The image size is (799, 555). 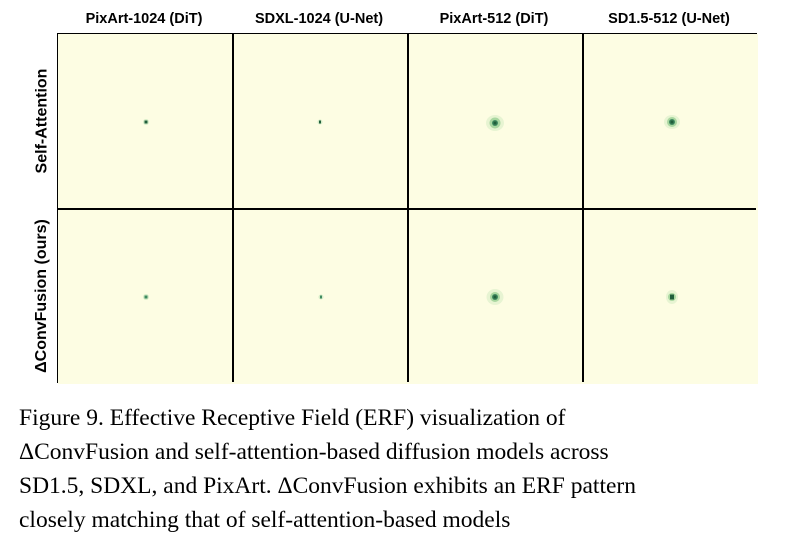 I want to click on row-label-self-attention-text: Self-Attention, so click(x=41, y=120).